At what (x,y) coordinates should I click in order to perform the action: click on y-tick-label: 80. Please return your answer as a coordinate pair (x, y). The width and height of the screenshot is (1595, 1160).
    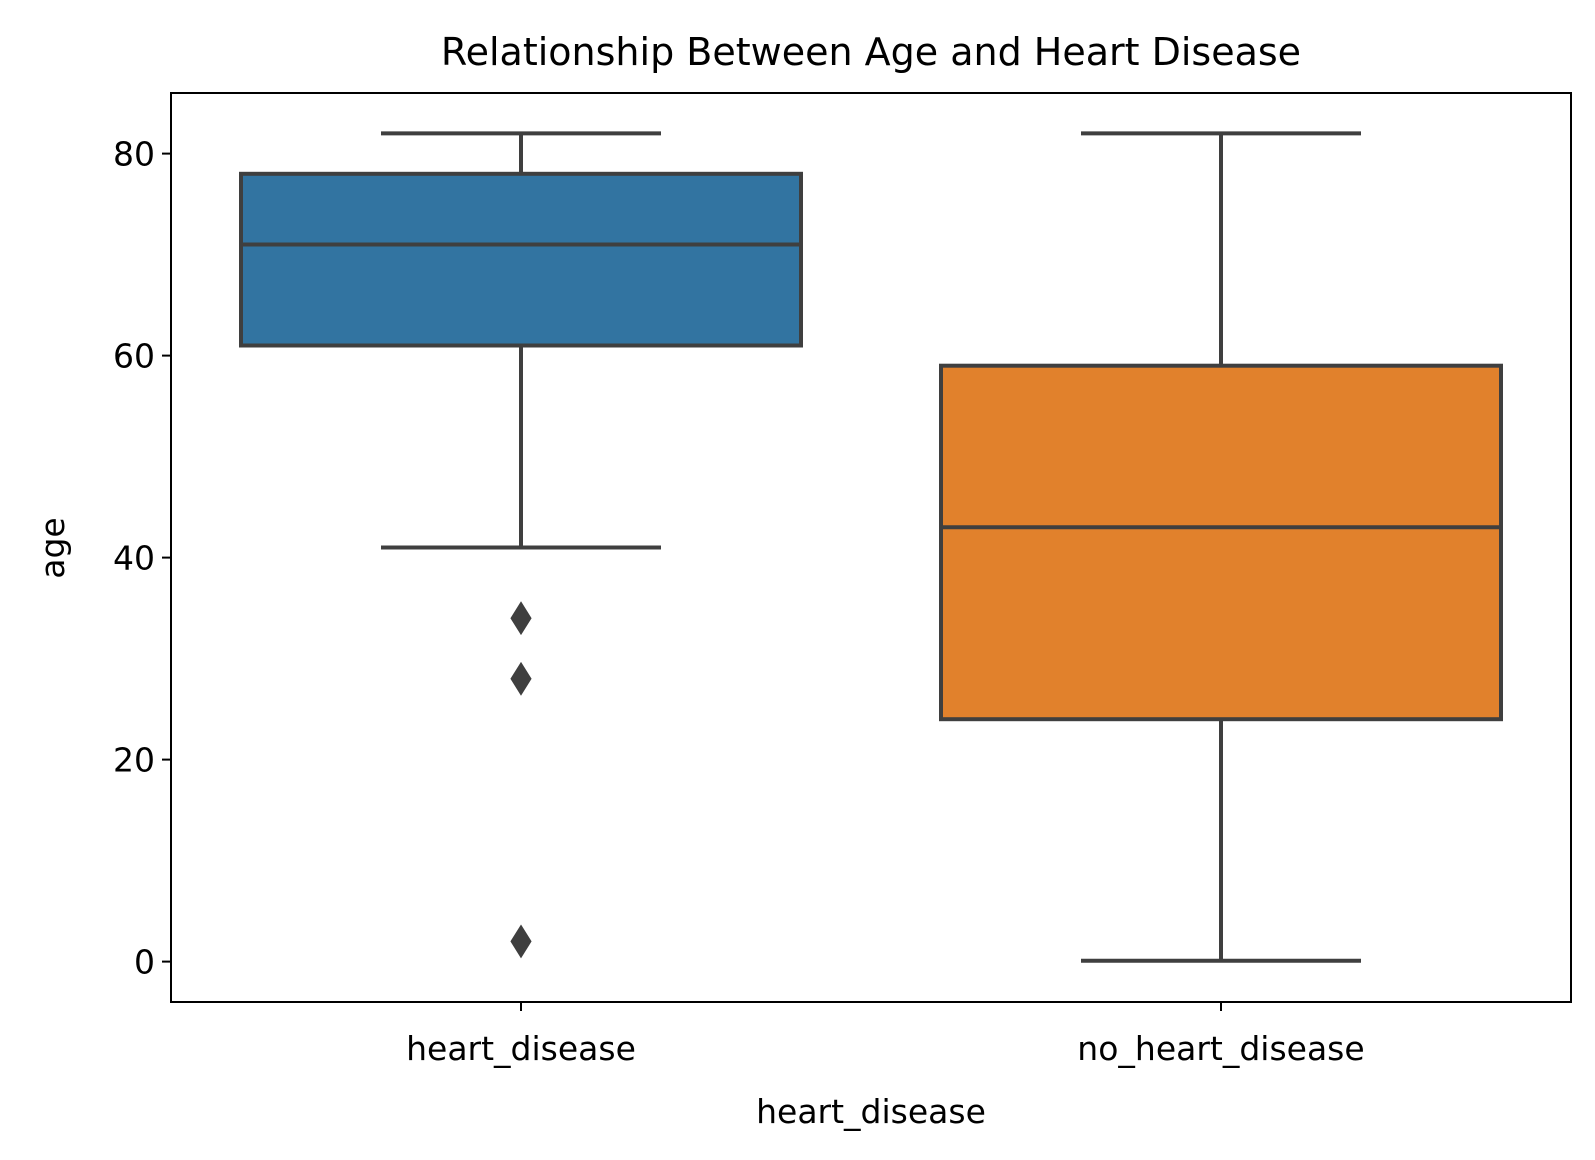
    Looking at the image, I should click on (134, 154).